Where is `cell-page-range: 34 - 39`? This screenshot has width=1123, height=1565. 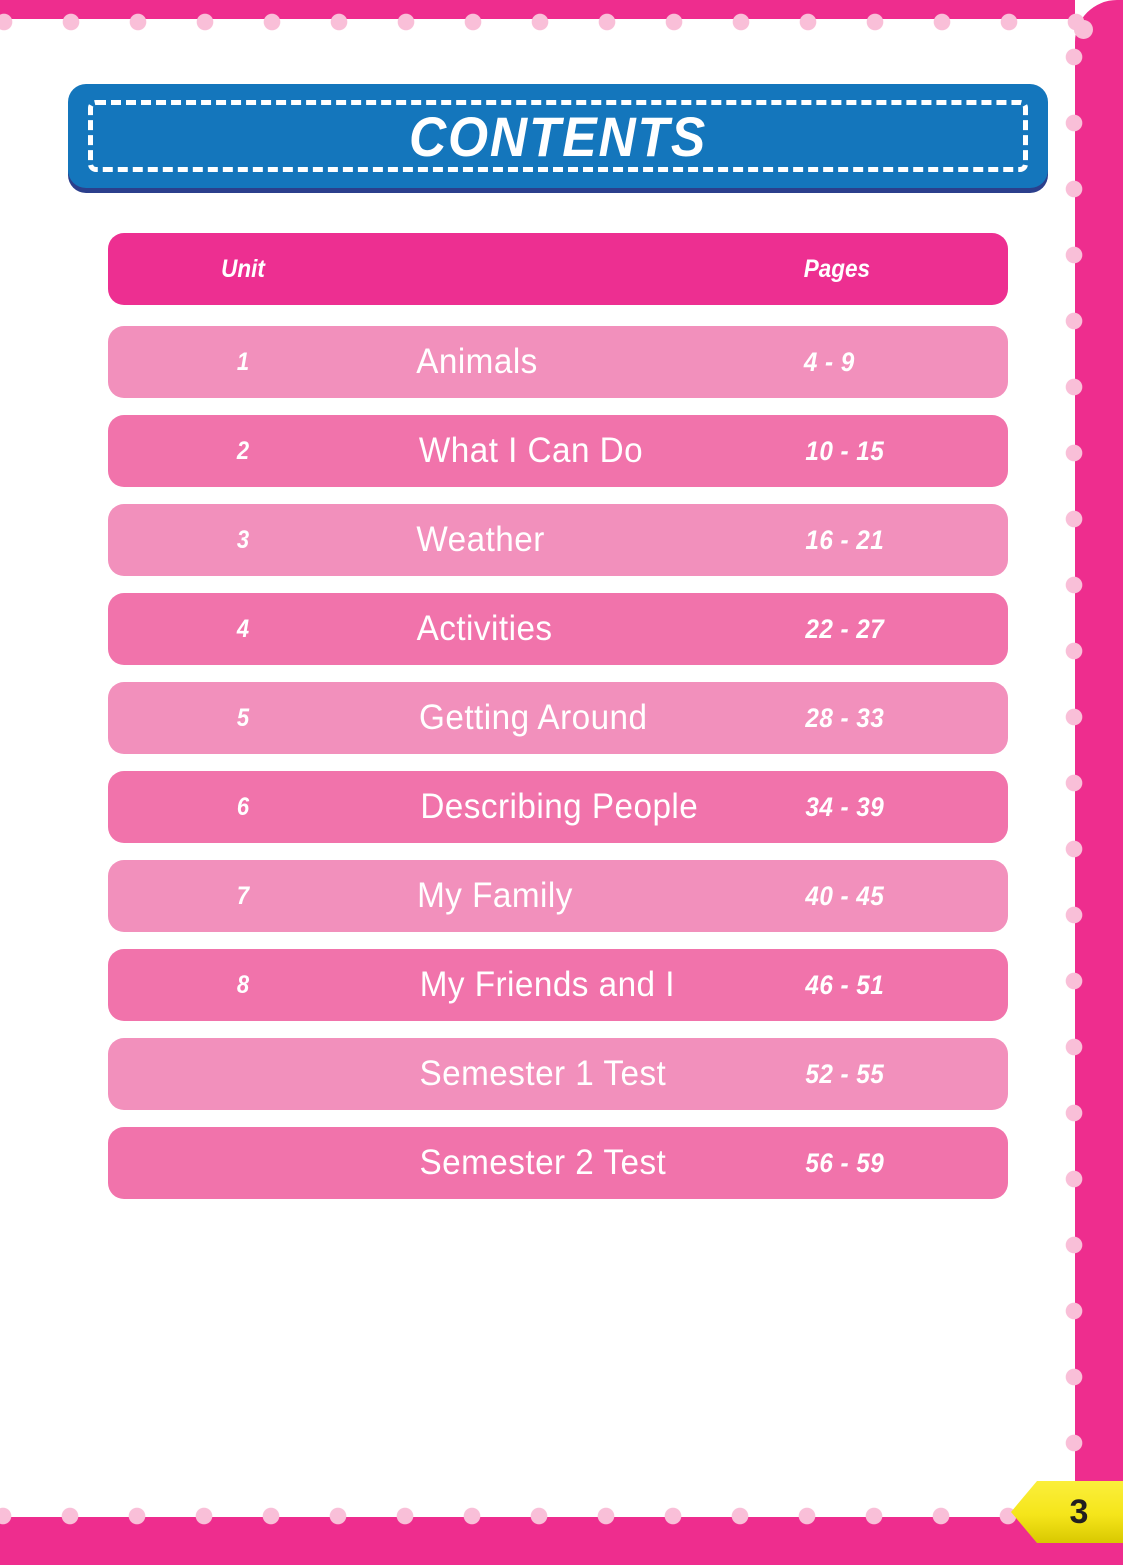 cell-page-range: 34 - 39 is located at coordinates (900, 807).